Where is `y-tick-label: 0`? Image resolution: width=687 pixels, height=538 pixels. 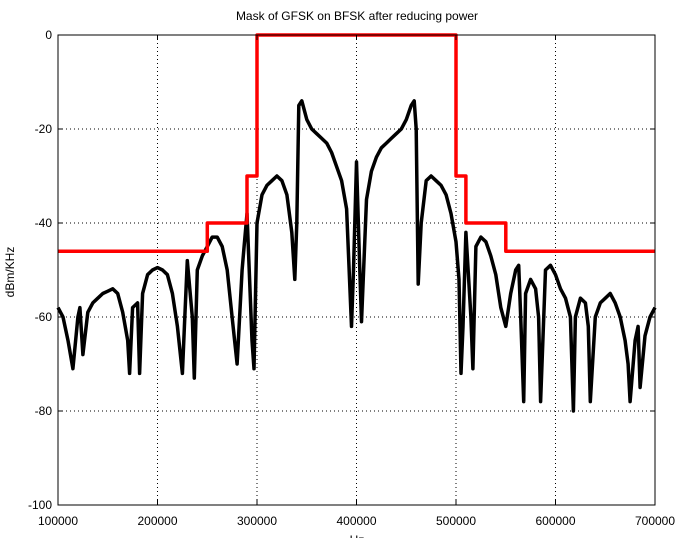
y-tick-label: 0 is located at coordinates (48, 35).